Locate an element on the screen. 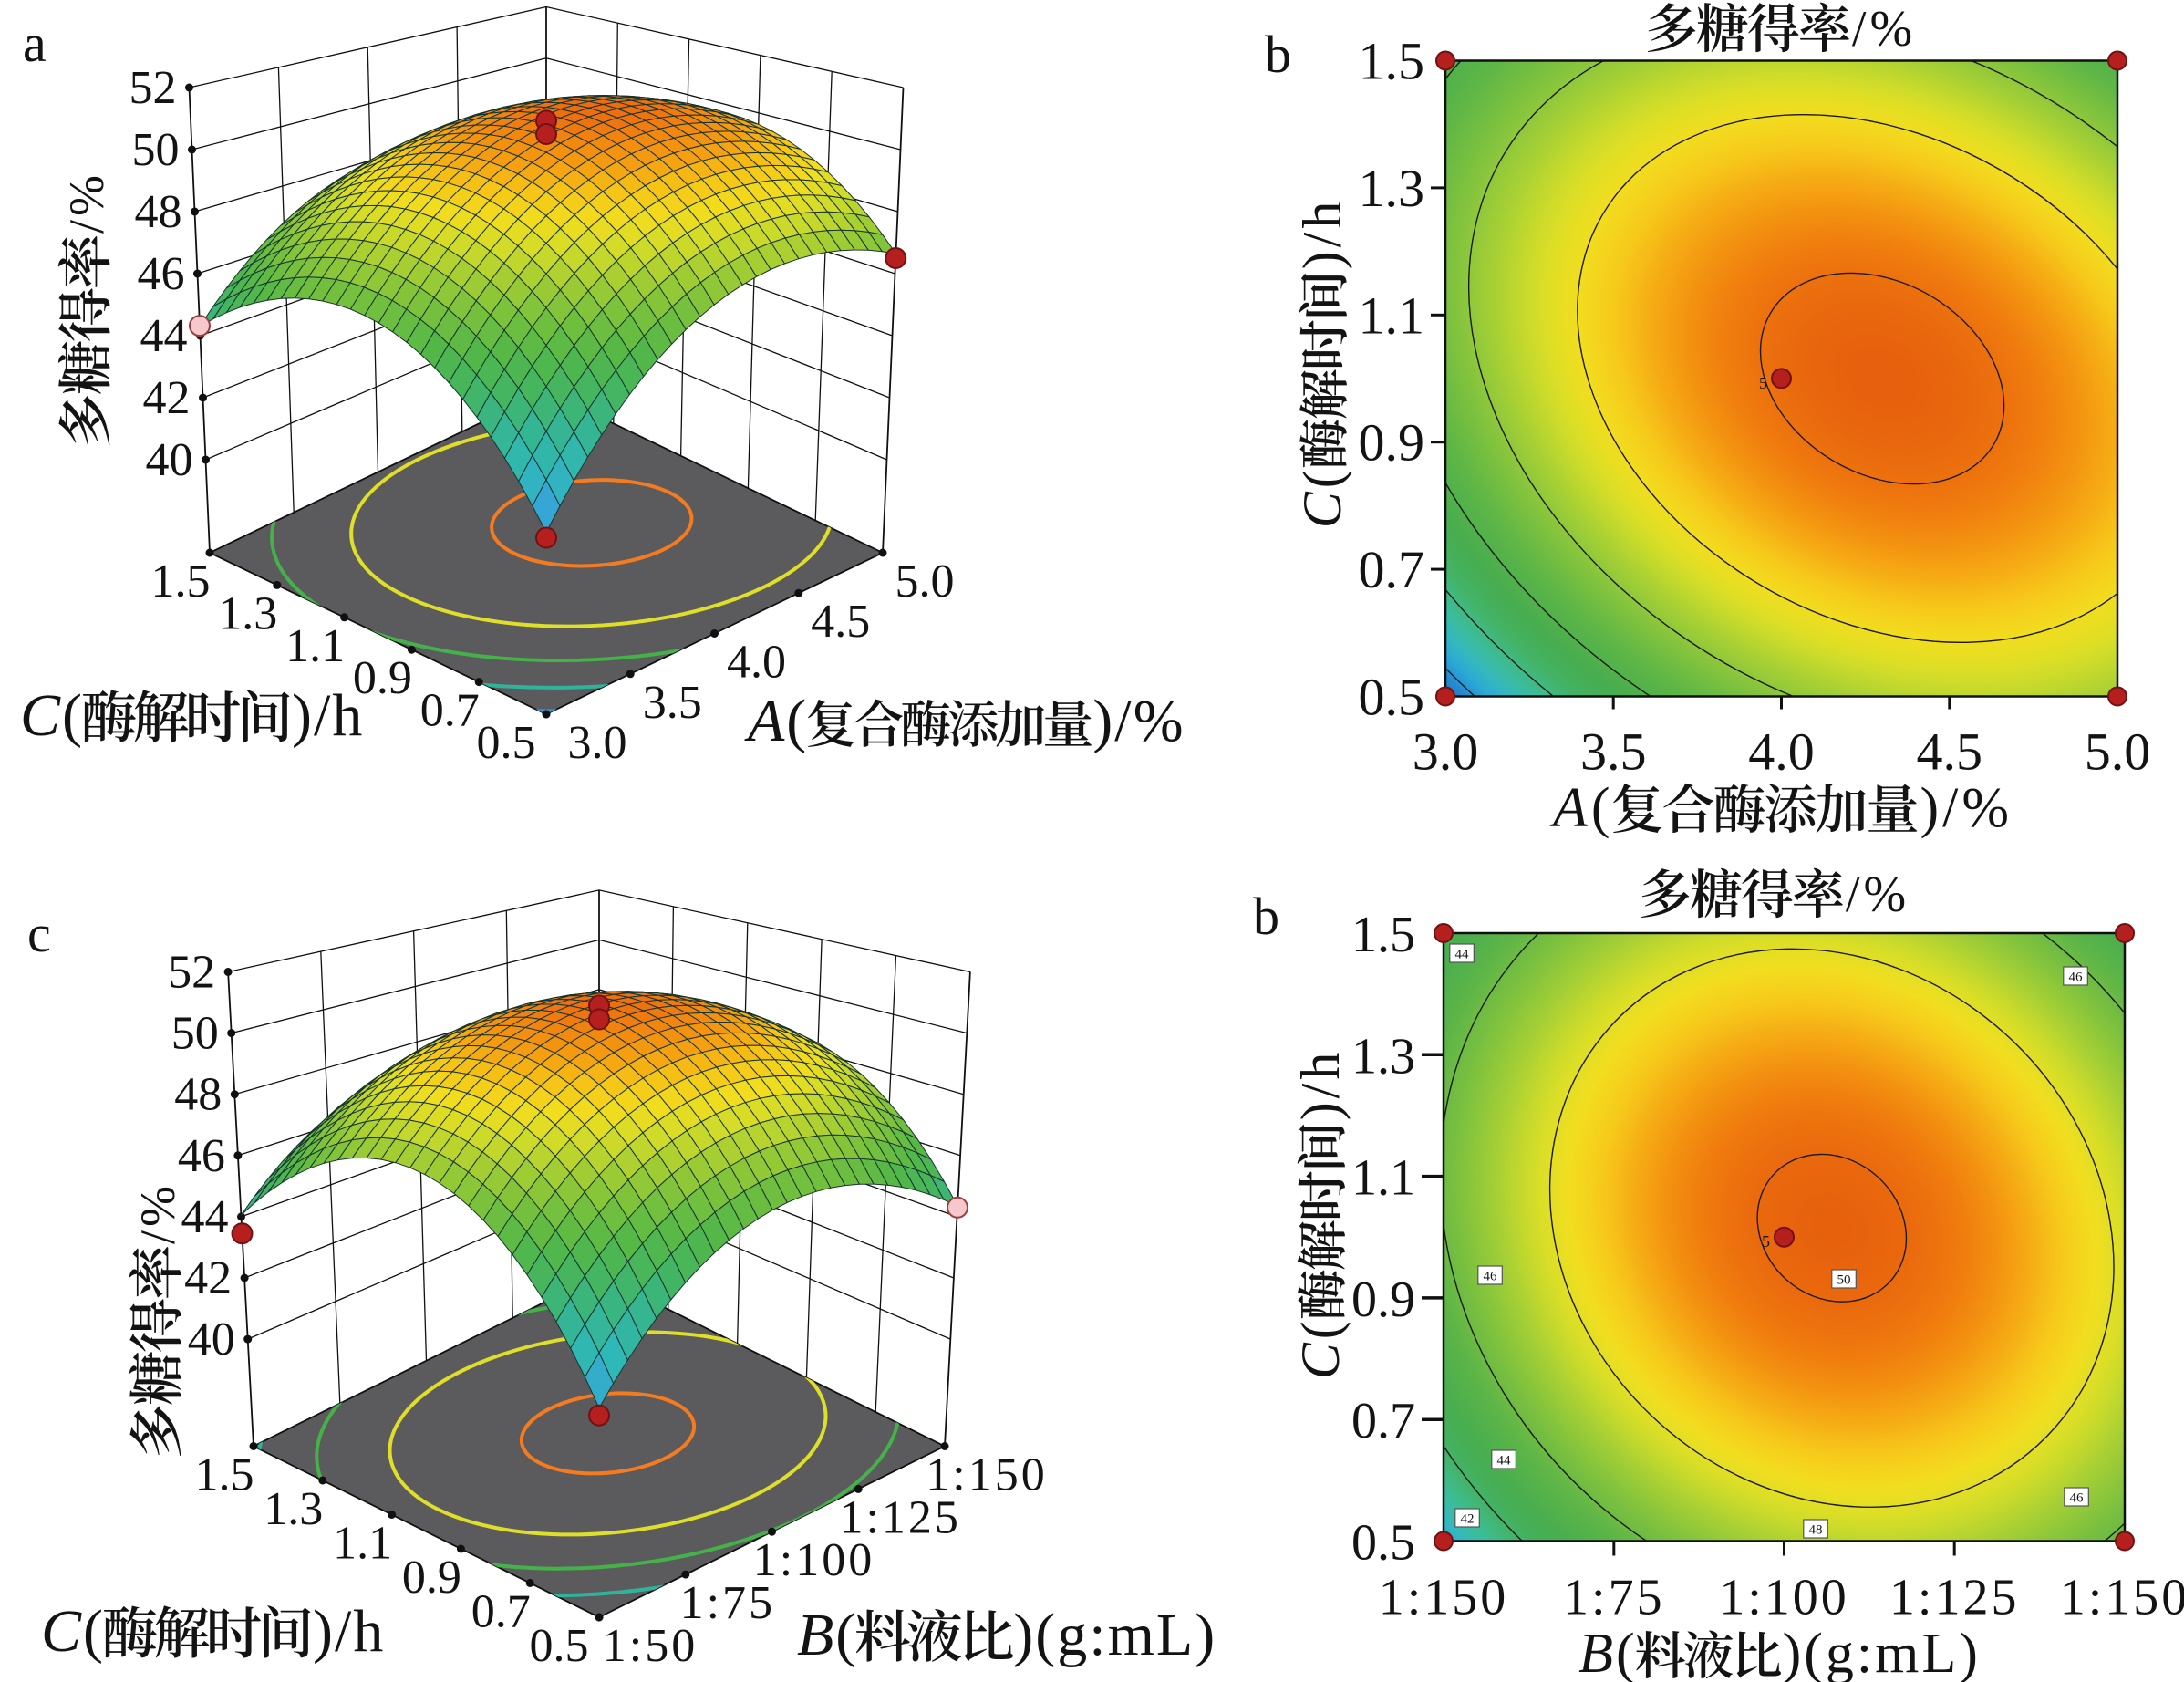  svg-text: c is located at coordinates (39, 933).